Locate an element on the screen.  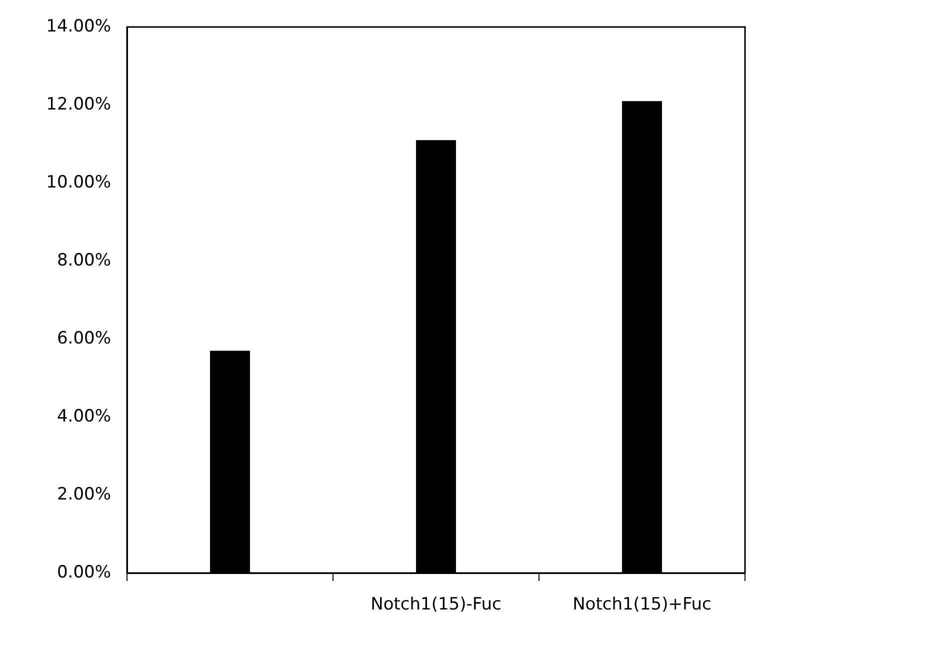
y-tick-label: 14.00% is located at coordinates (78, 26).